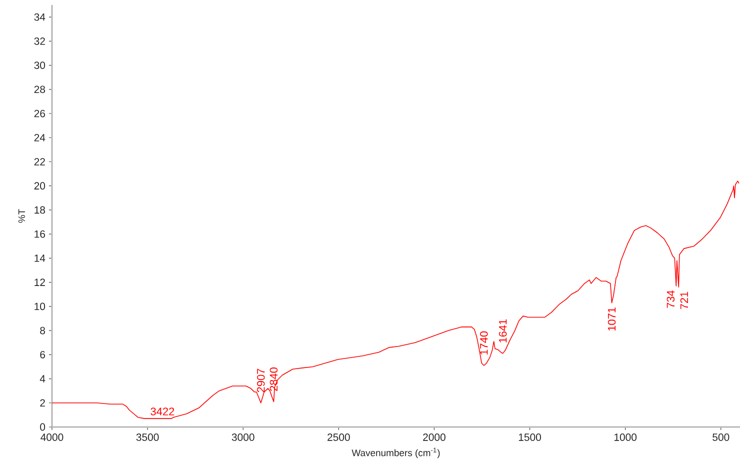  I want to click on x-tick-label: 4000, so click(52, 437).